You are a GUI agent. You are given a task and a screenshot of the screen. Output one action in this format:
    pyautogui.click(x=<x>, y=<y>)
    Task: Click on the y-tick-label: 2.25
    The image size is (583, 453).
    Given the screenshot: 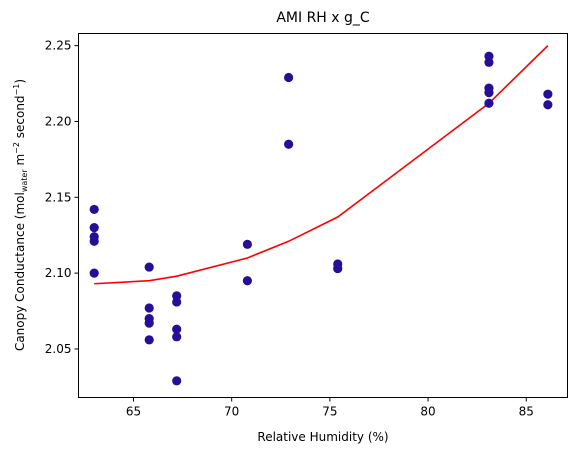 What is the action you would take?
    pyautogui.click(x=58, y=46)
    